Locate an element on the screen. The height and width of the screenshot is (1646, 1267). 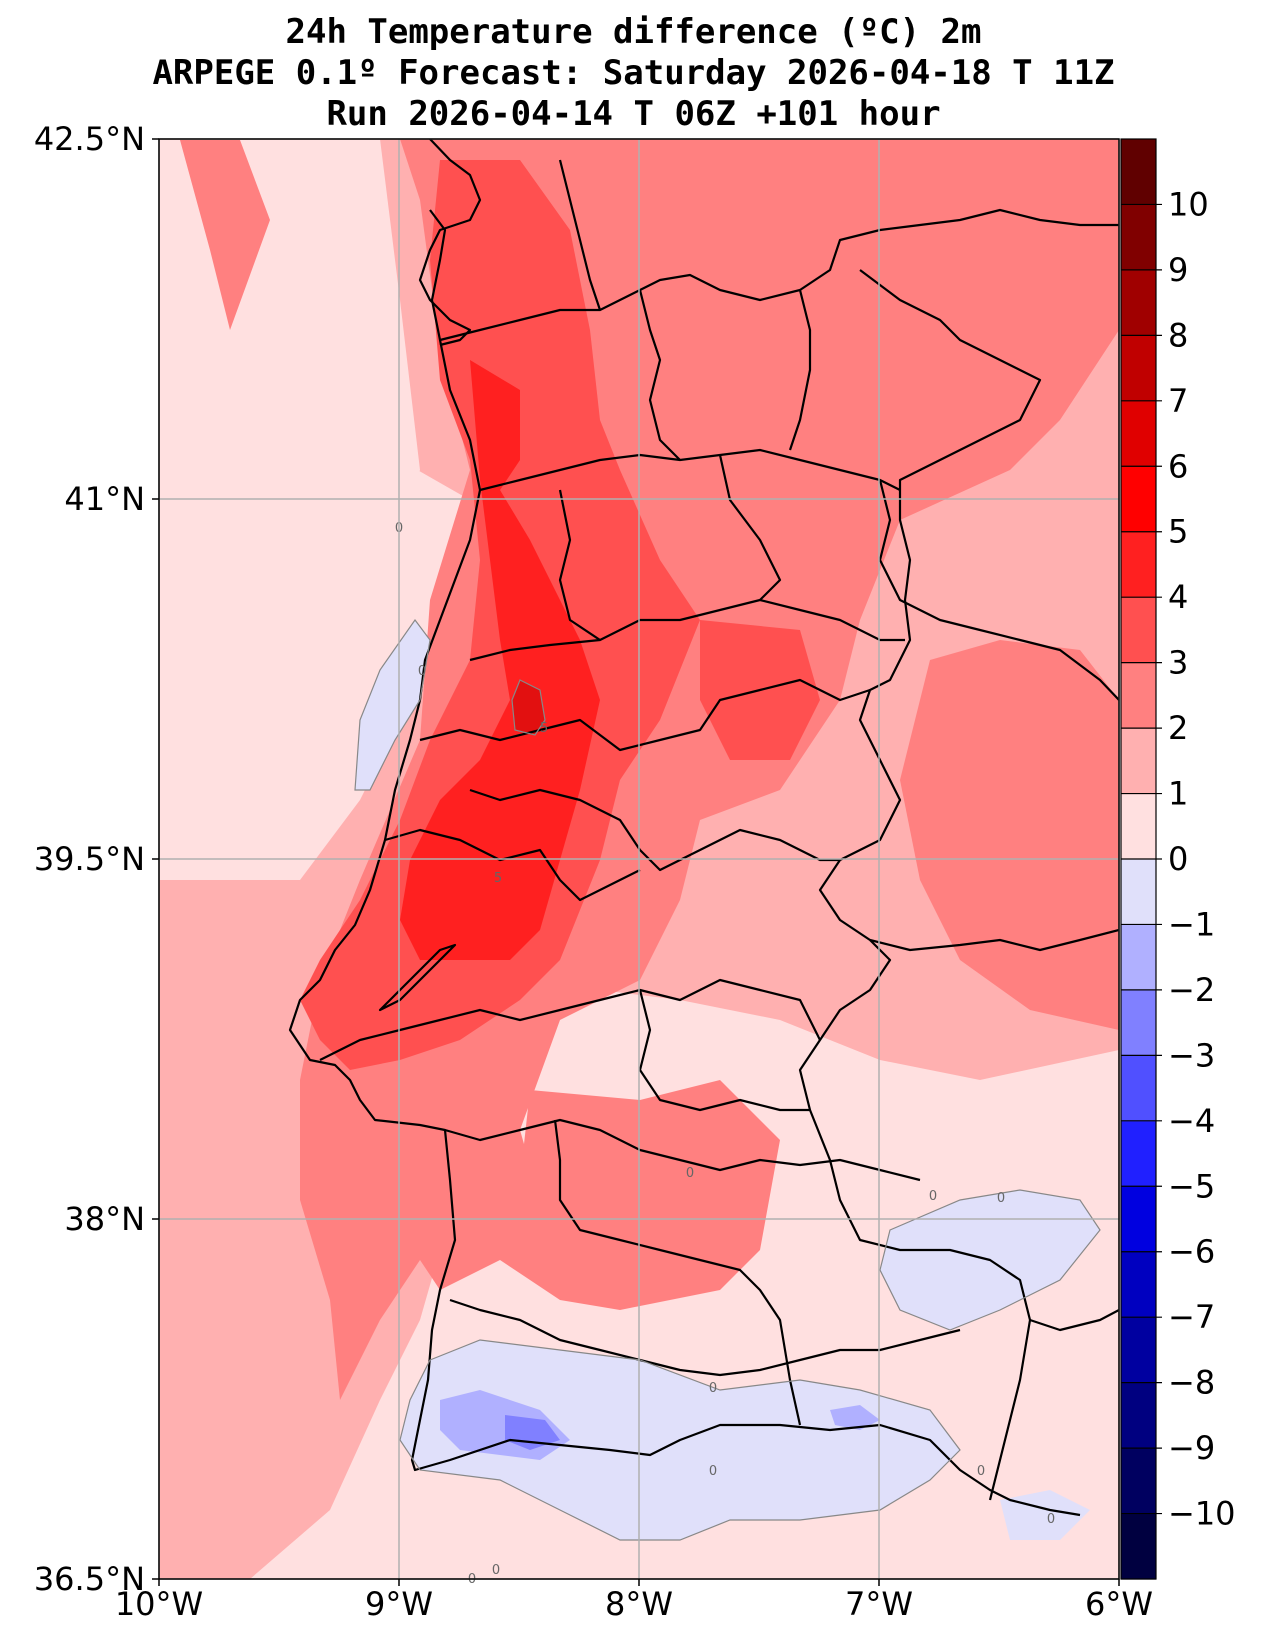
colorbar-tick-label: −4 is located at coordinates (1191, 1121).